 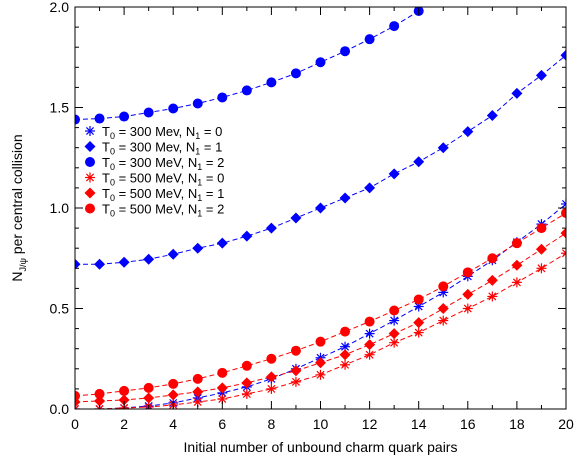 I want to click on x-tick-label: 14, so click(x=419, y=424).